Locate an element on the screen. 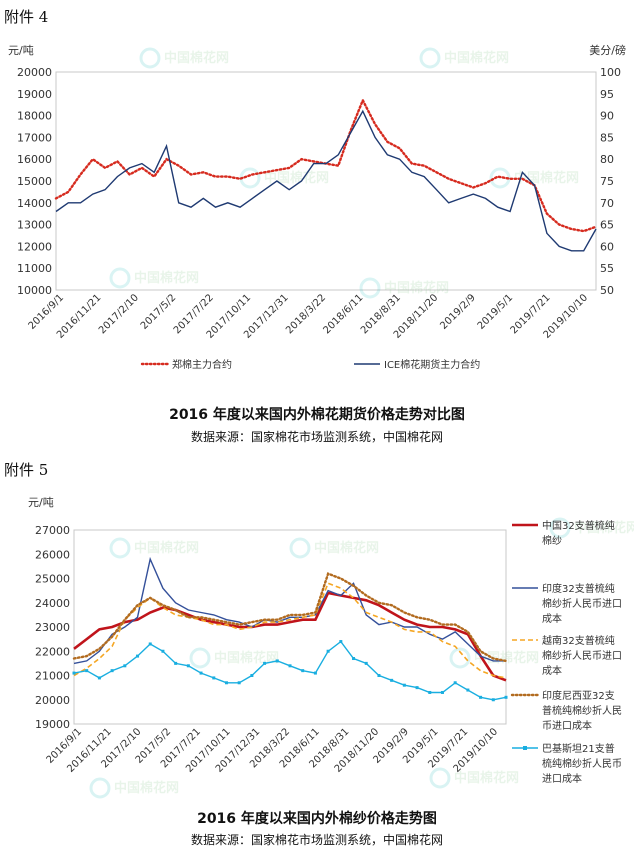 This screenshot has width=634, height=854. y-tick-right: 75 is located at coordinates (607, 181).